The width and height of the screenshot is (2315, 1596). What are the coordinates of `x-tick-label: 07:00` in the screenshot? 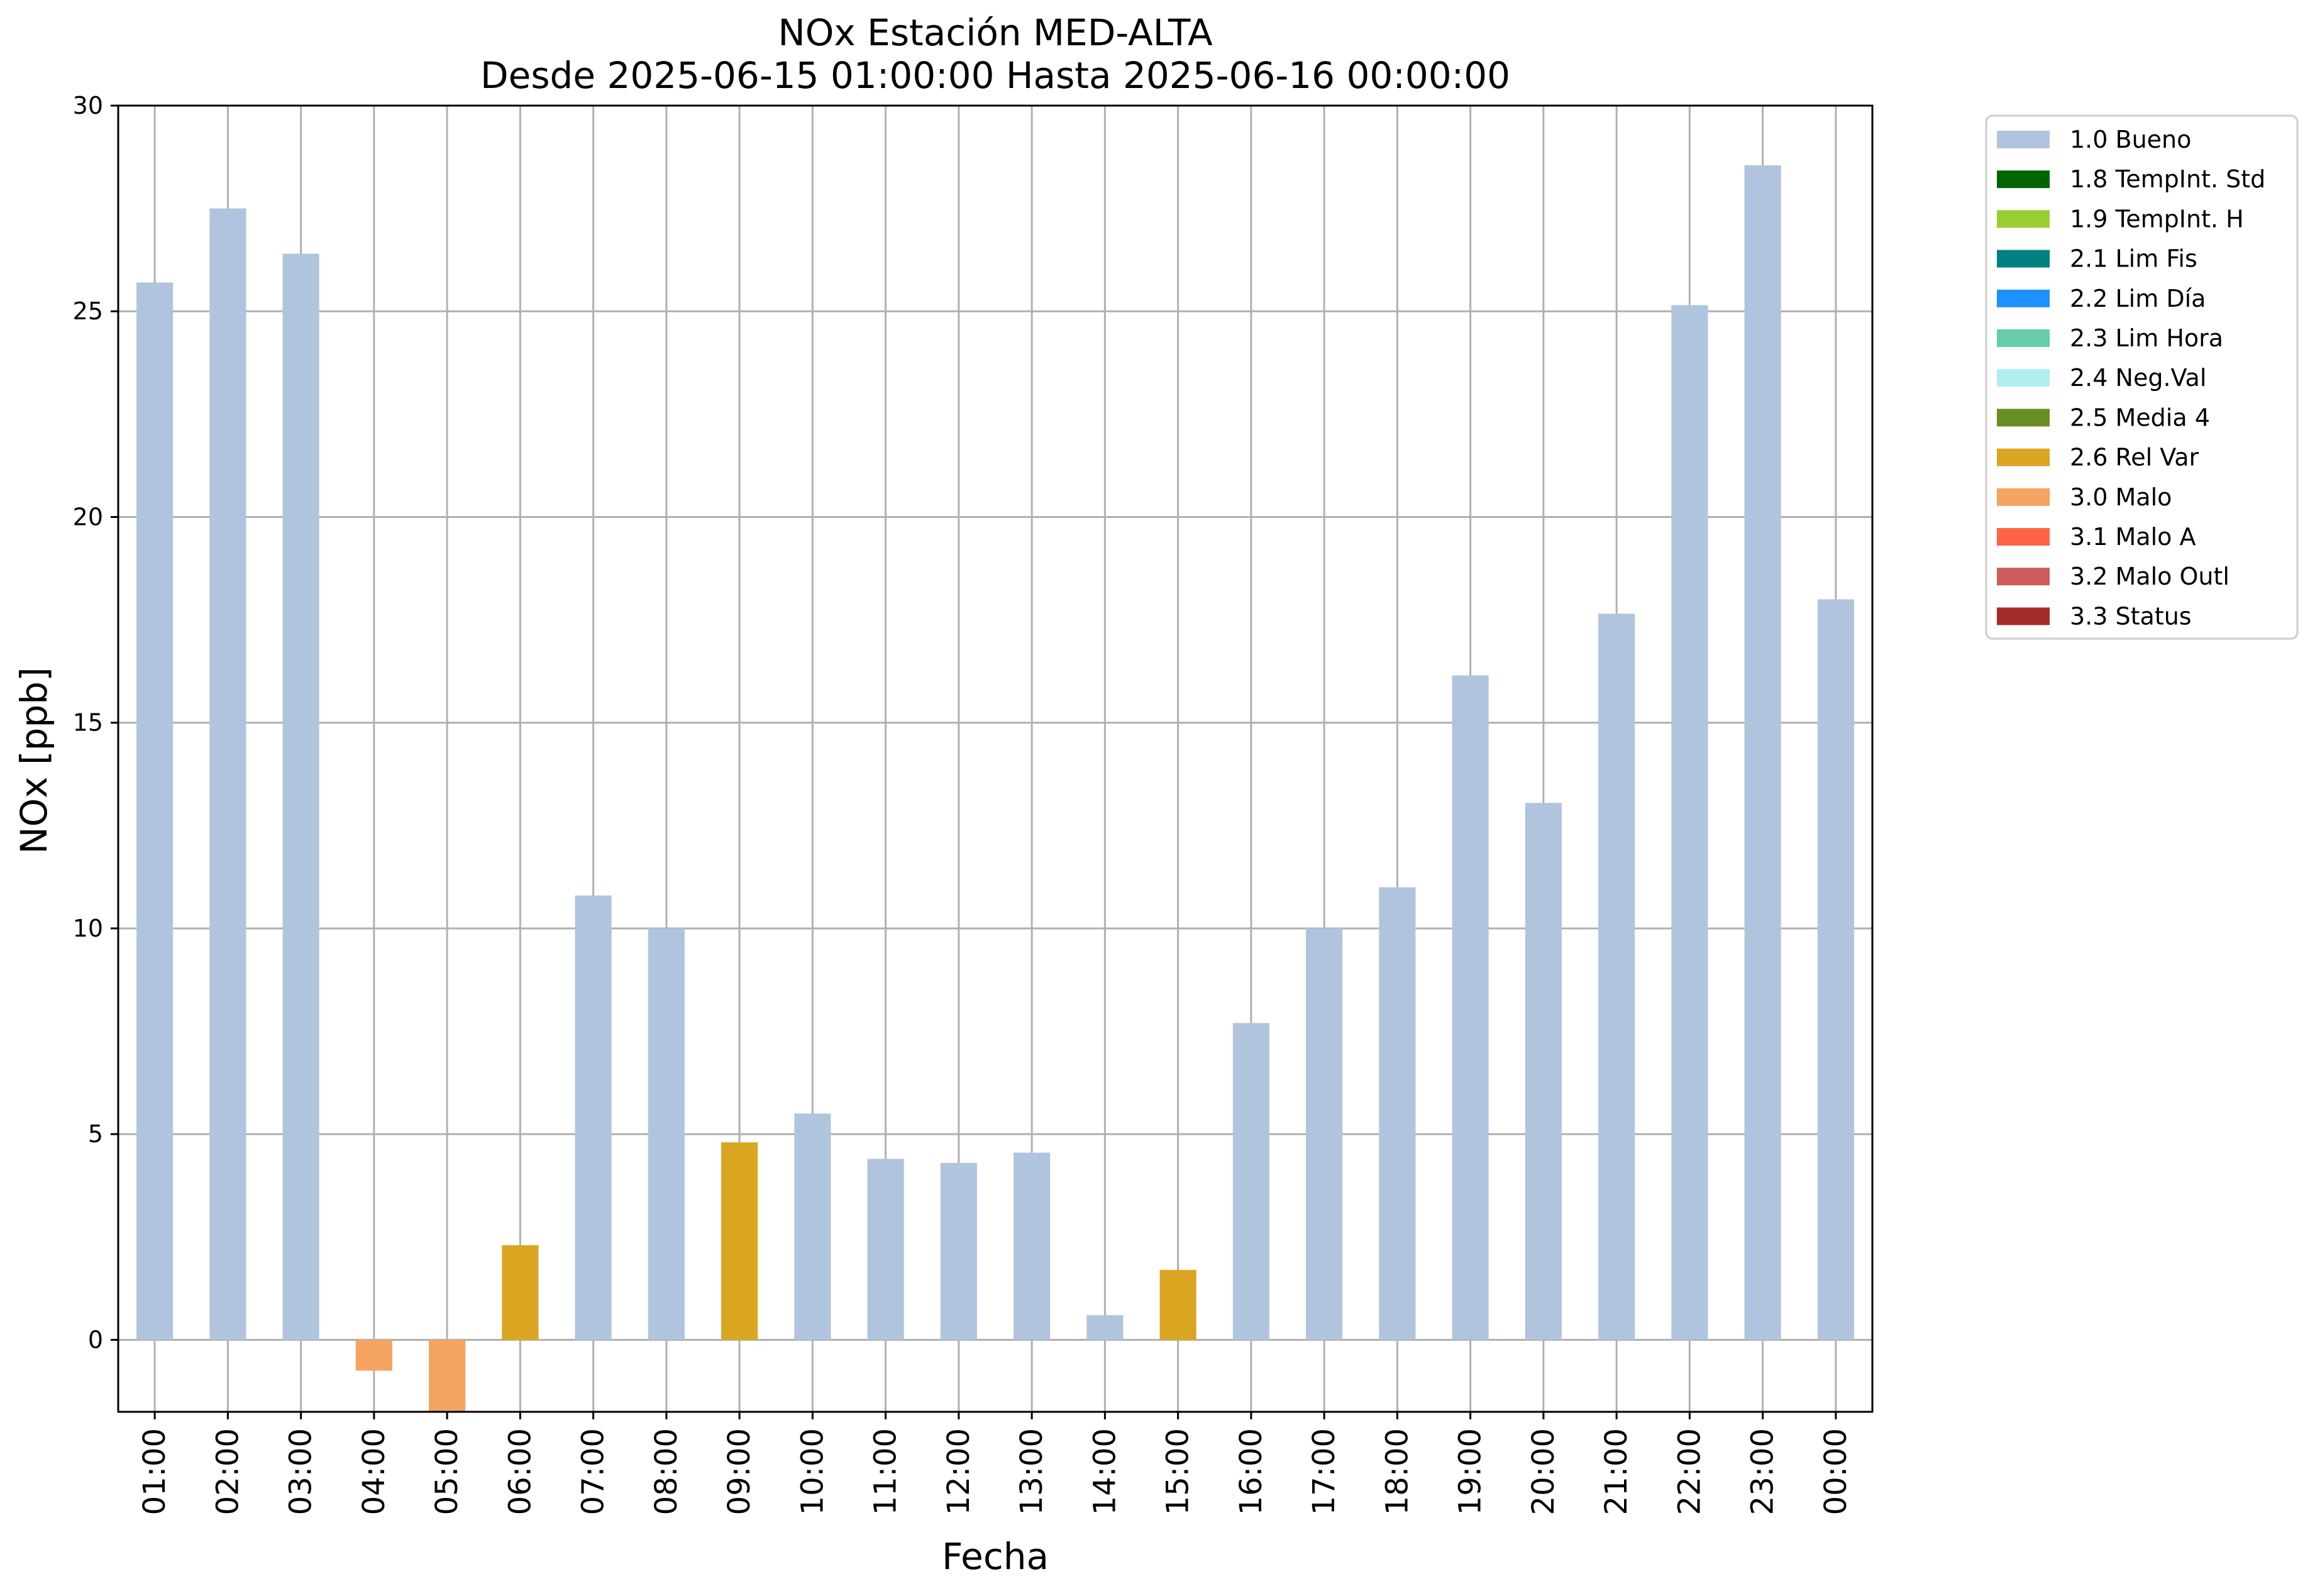 It's located at (593, 1471).